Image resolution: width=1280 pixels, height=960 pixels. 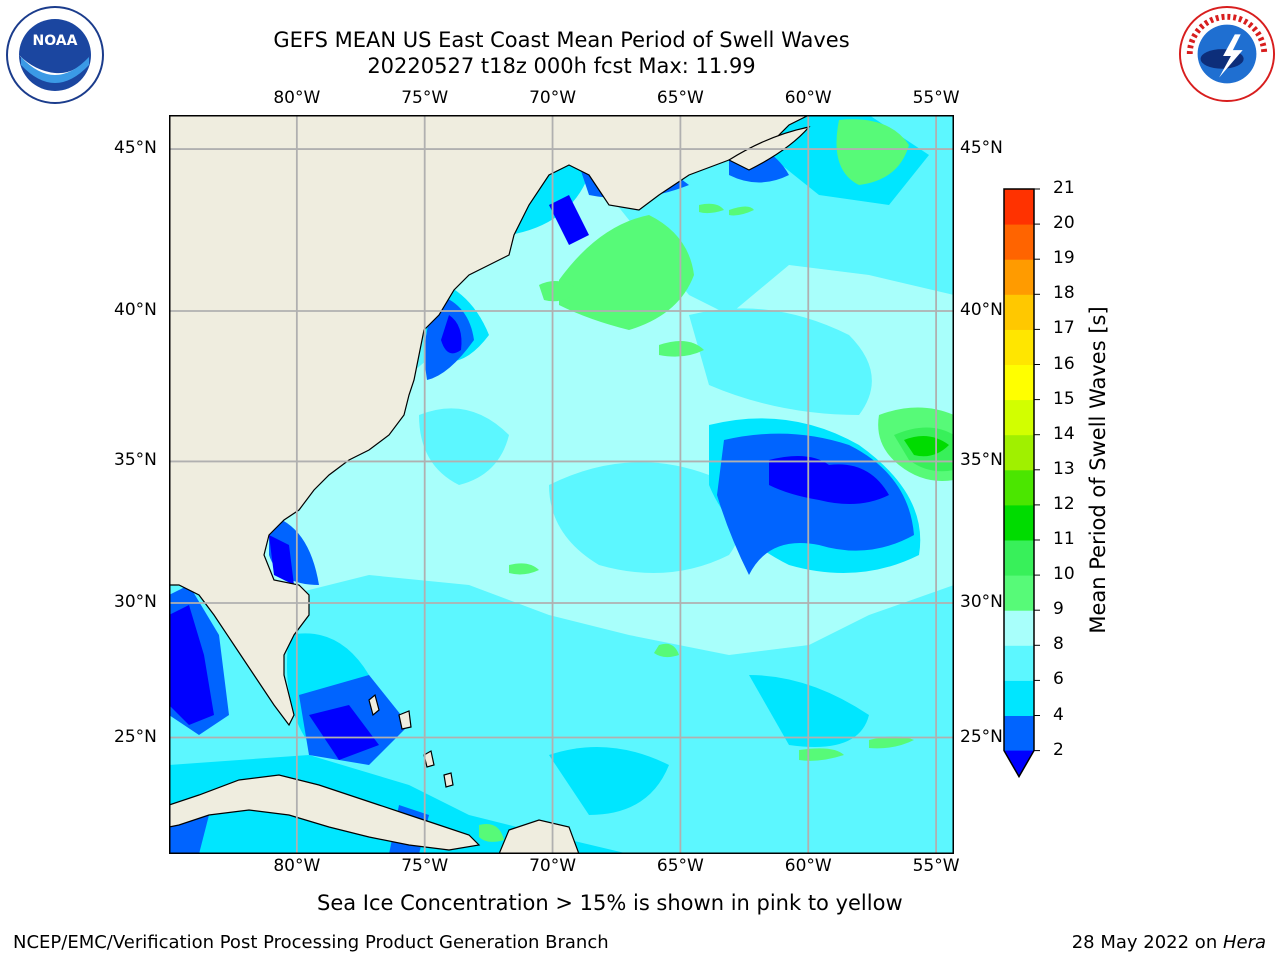 What do you see at coordinates (1058, 714) in the screenshot?
I see `colorbar-tick-label: 4` at bounding box center [1058, 714].